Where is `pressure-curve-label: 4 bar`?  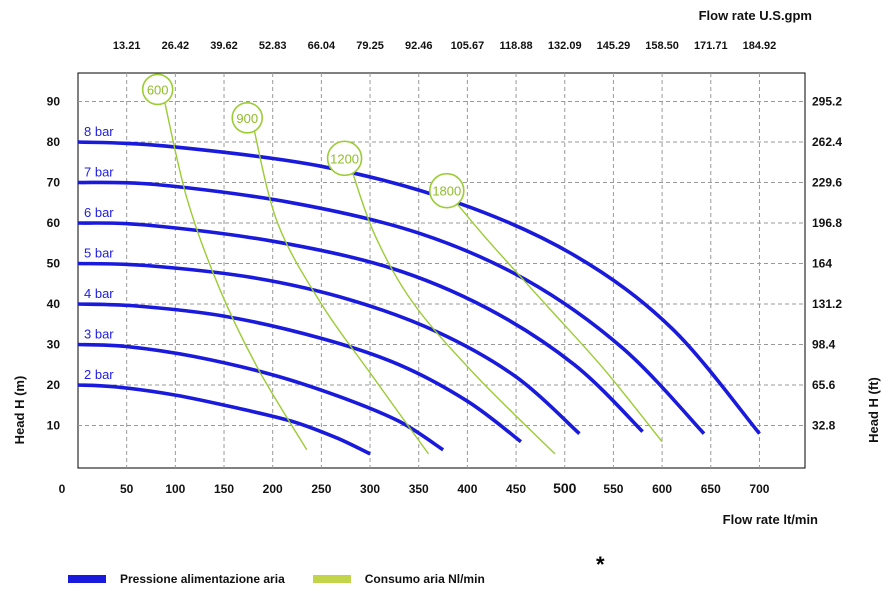
pressure-curve-label: 4 bar is located at coordinates (99, 293).